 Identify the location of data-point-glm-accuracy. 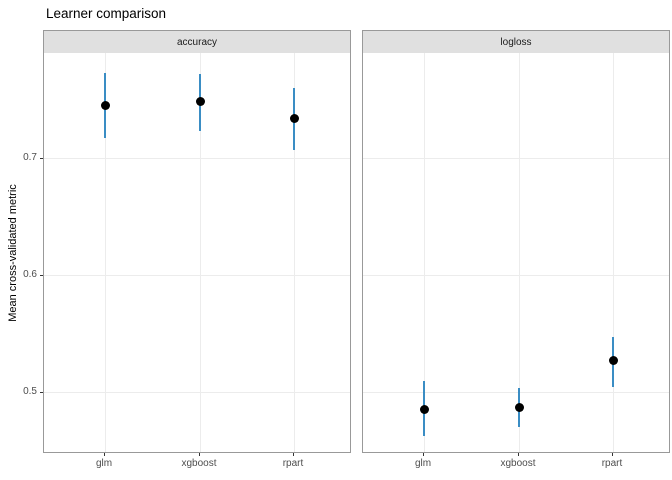
(105, 105).